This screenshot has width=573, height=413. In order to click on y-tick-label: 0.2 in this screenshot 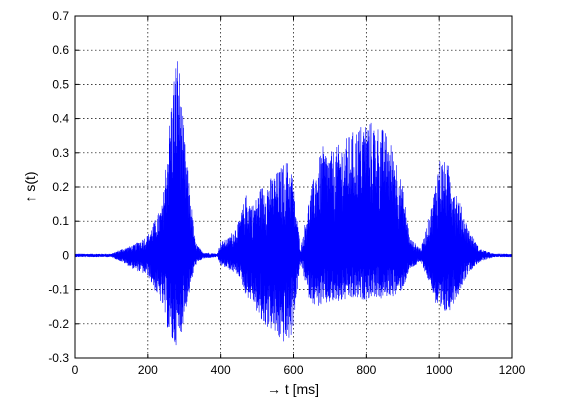, I will do `click(60, 187)`.